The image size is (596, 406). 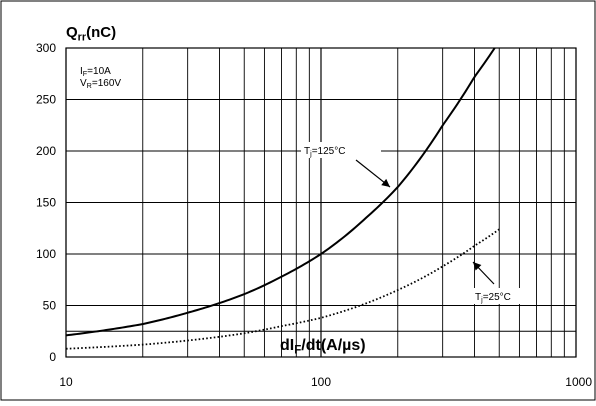 What do you see at coordinates (477, 266) in the screenshot?
I see `series-label-tj25-arrow-head` at bounding box center [477, 266].